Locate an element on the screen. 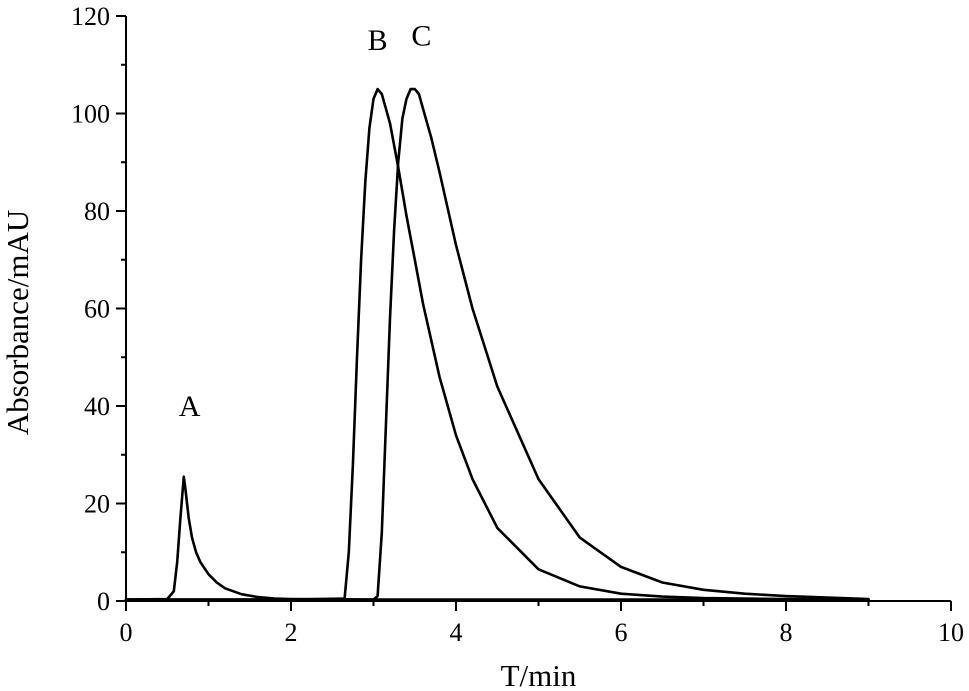 Image resolution: width=969 pixels, height=691 pixels. y-tick-label: 60 is located at coordinates (97, 309).